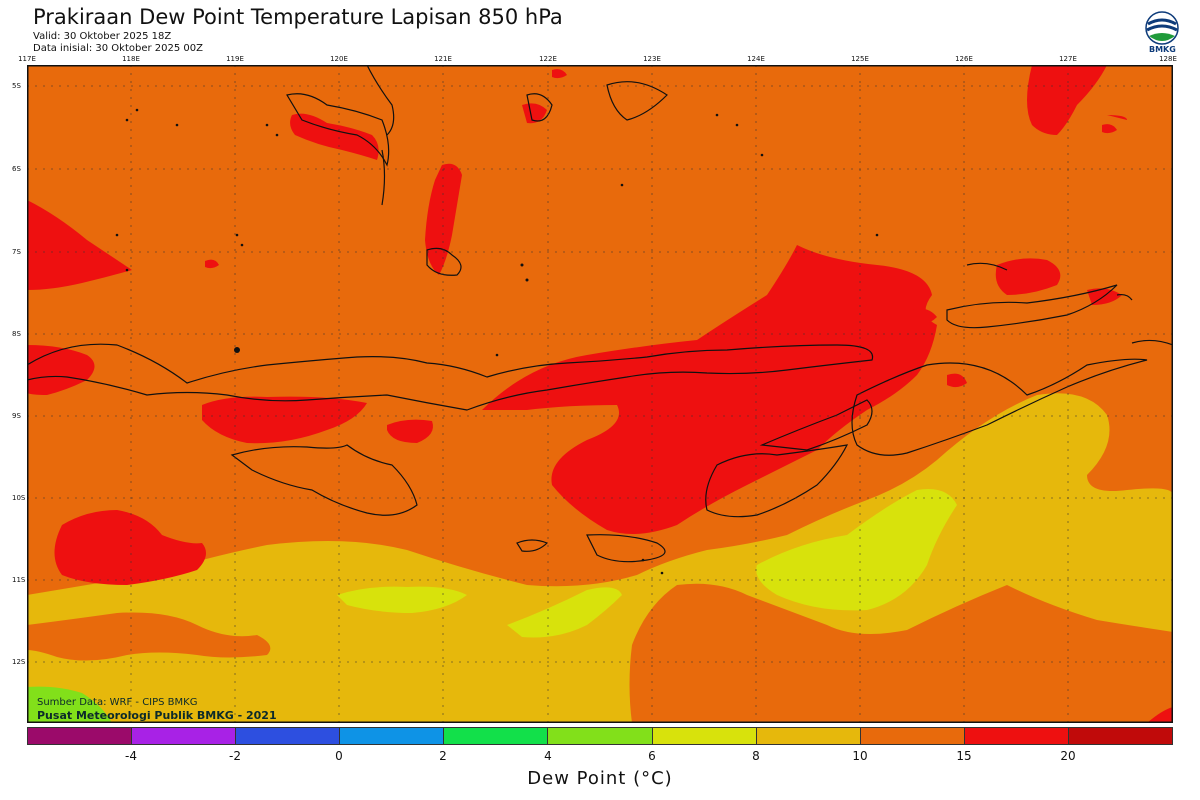 This screenshot has width=1200, height=800. I want to click on field-15-20-small3, so click(534, 113).